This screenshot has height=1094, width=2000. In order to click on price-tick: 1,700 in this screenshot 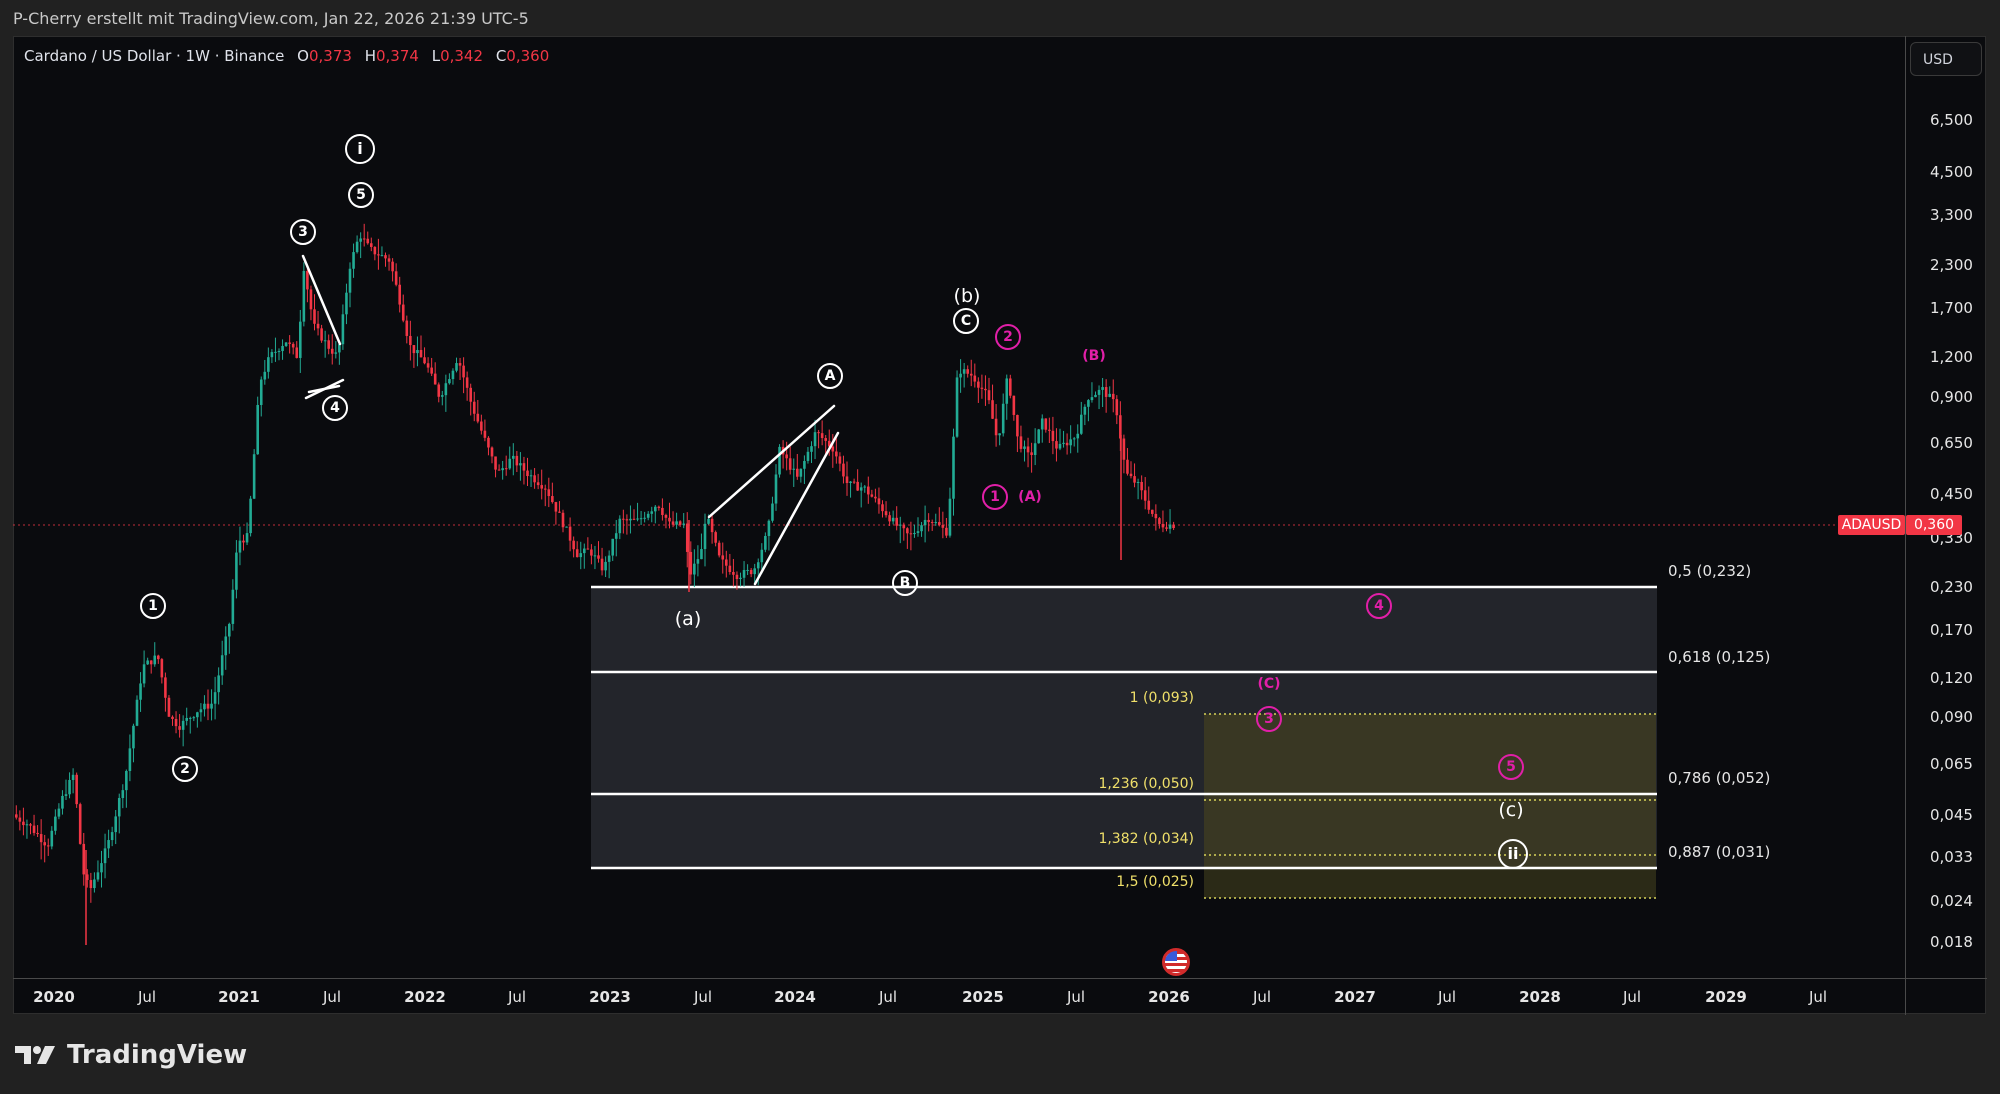, I will do `click(1951, 308)`.